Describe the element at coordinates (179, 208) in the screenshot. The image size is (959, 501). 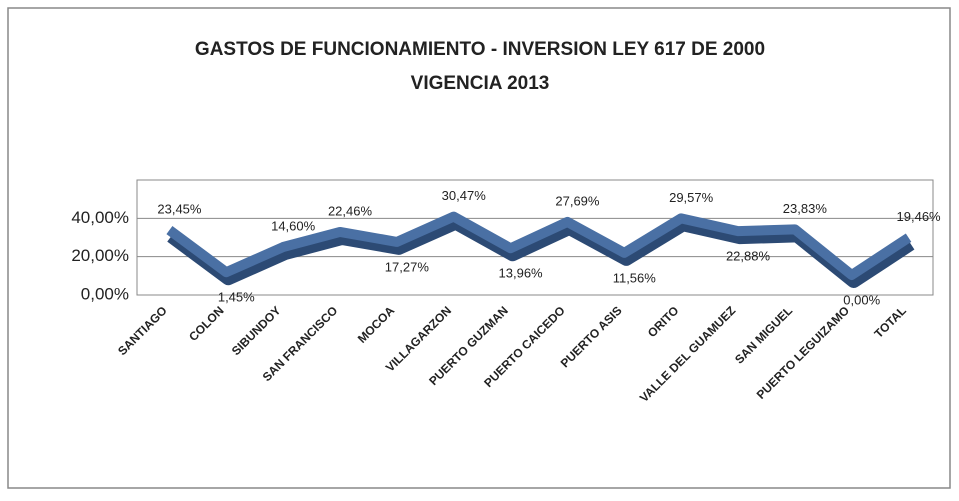
I see `data-label: 23,45%` at that location.